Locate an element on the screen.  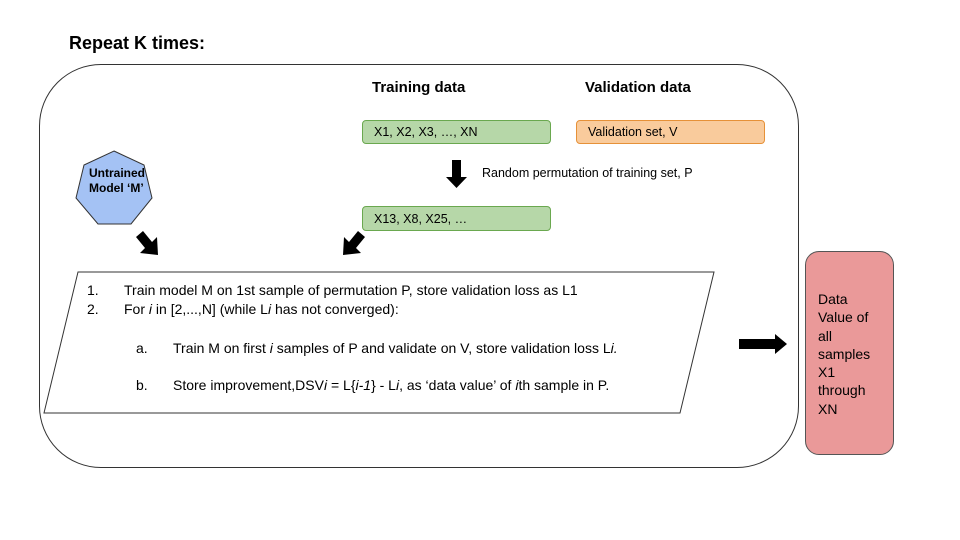
output-line: Value of is located at coordinates (843, 317).